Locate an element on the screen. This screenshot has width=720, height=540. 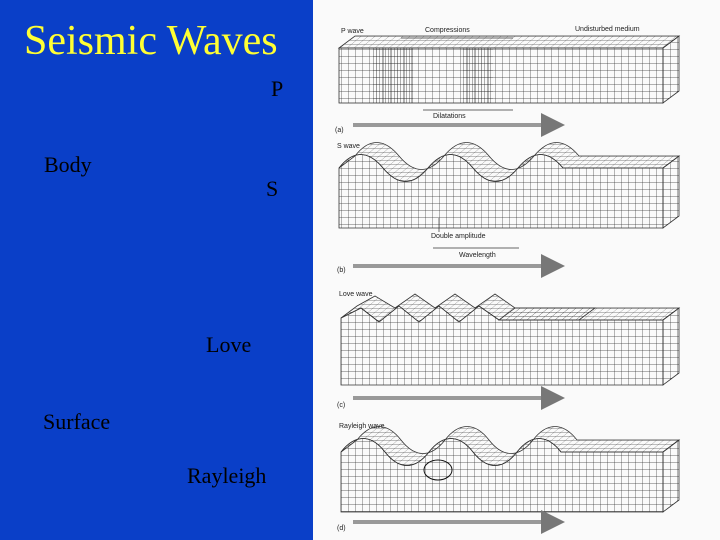
s-wave-wavelength-label: Wavelength is located at coordinates (477, 255).